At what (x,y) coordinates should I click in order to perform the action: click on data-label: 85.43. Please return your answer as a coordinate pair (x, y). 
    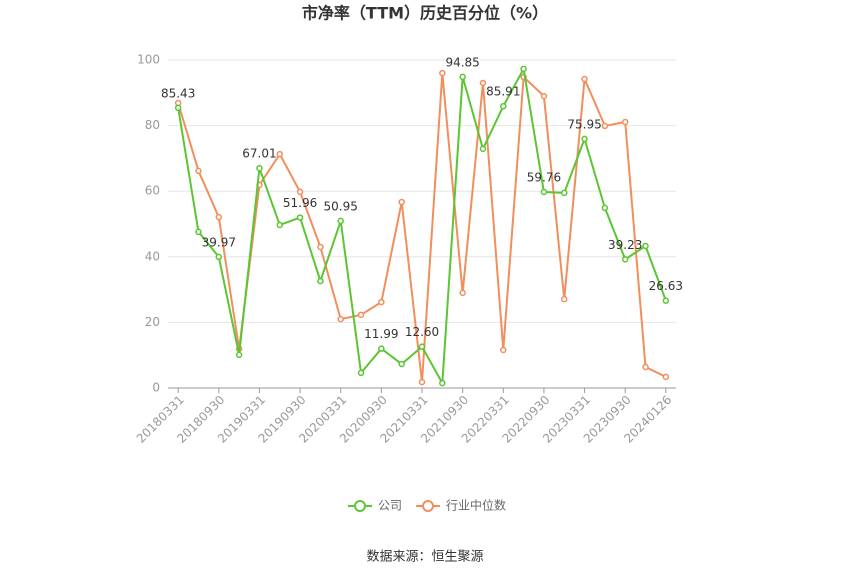
    Looking at the image, I should click on (178, 93).